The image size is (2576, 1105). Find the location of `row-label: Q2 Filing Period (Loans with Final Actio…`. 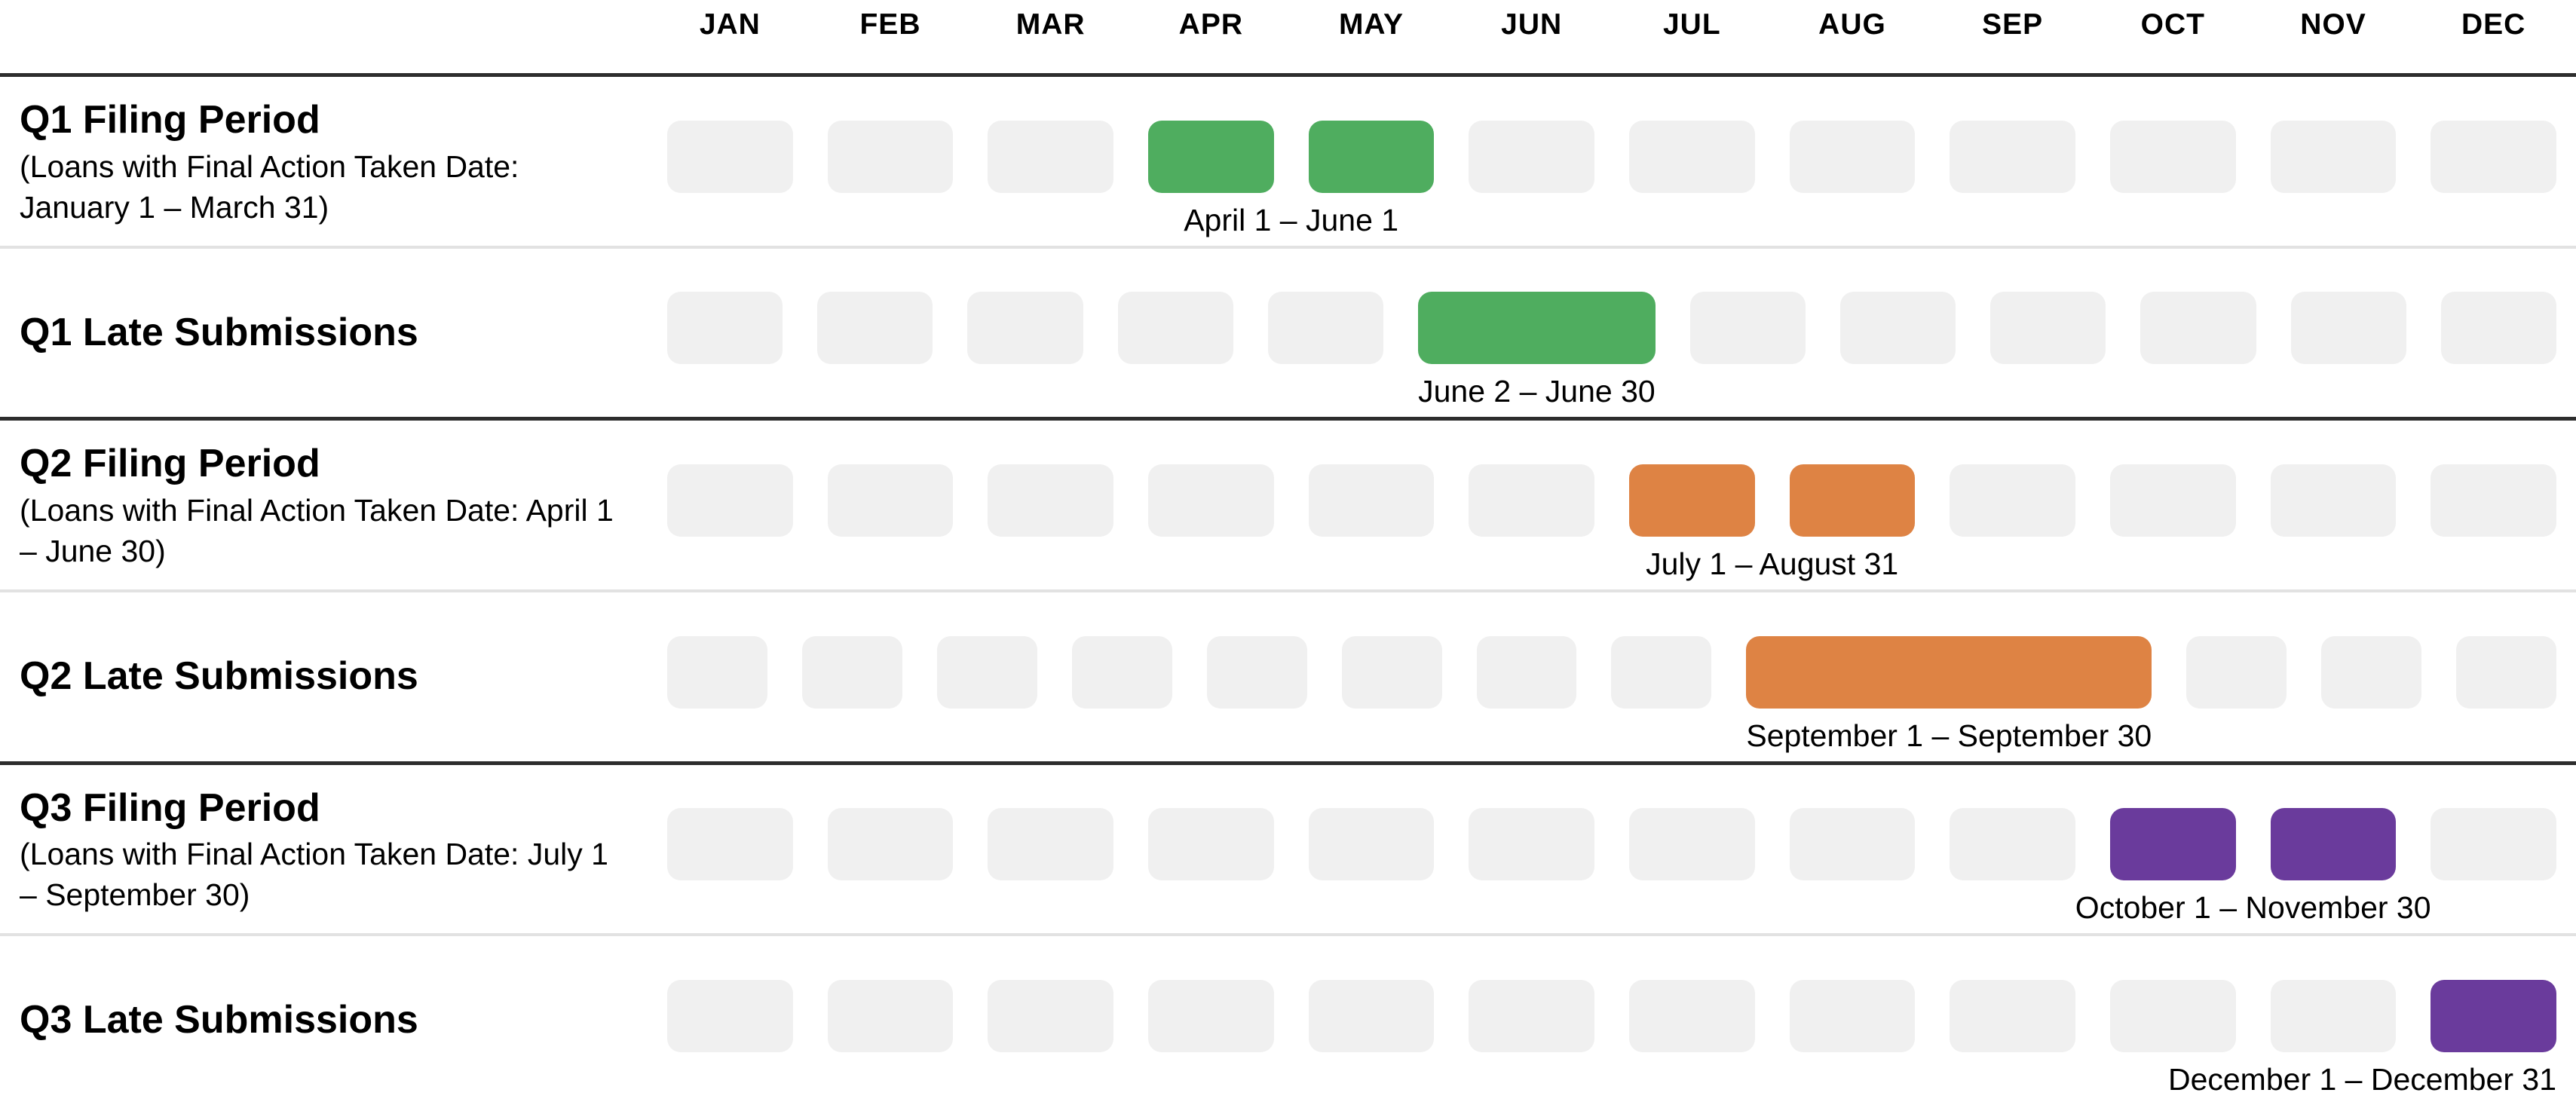

row-label: Q2 Filing Period (Loans with Final Actio… is located at coordinates (333, 505).